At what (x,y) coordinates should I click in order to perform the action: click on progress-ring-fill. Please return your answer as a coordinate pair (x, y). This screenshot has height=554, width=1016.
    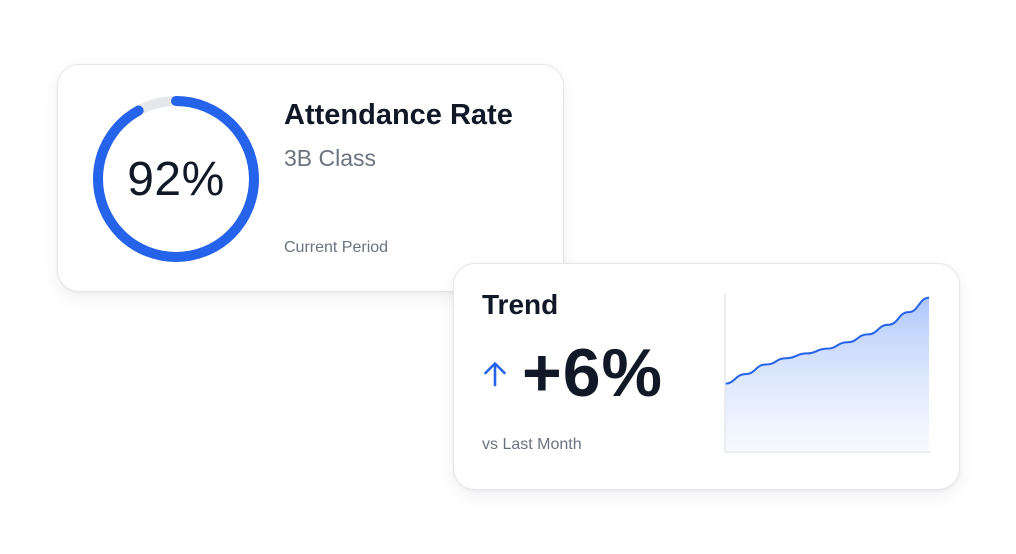
    Looking at the image, I should click on (176, 179).